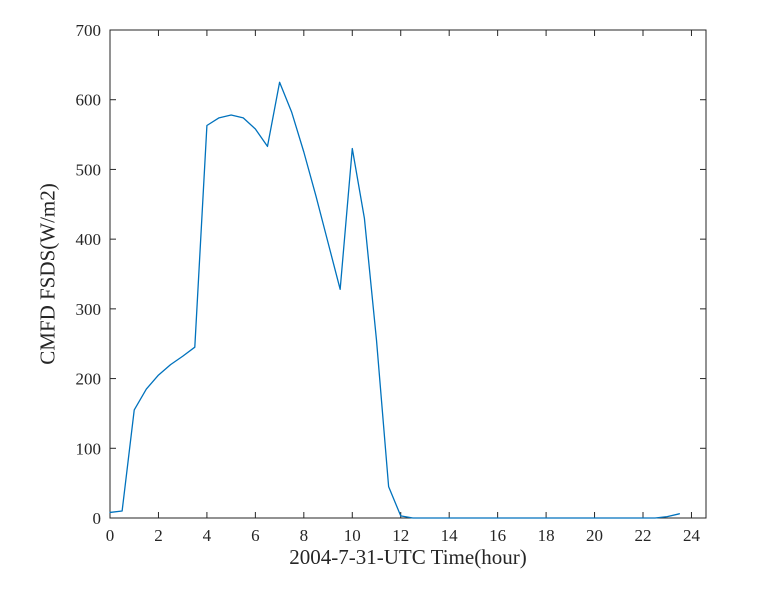 This screenshot has height=600, width=767. I want to click on x-tick-label: 20, so click(594, 535).